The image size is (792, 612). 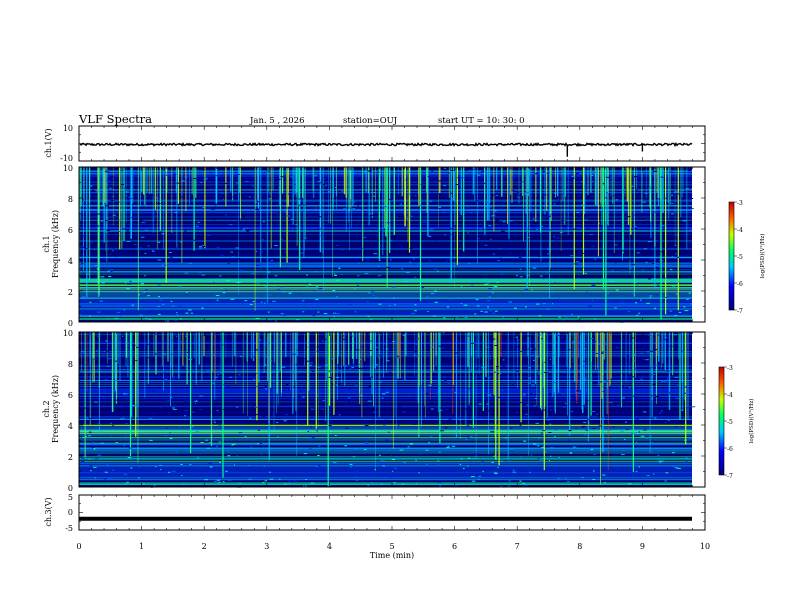 What do you see at coordinates (740, 257) in the screenshot?
I see `ch1-cbar-tick-m5: -5` at bounding box center [740, 257].